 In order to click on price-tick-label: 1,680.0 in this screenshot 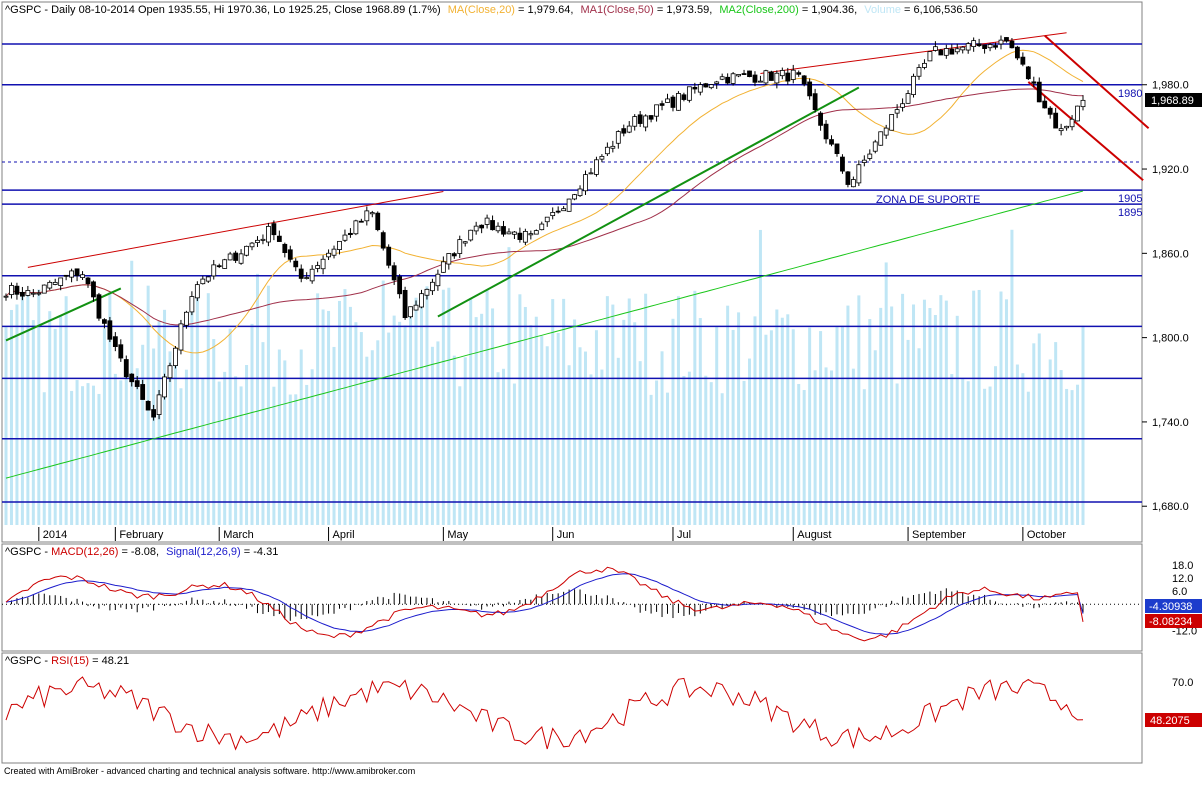, I will do `click(1170, 507)`.